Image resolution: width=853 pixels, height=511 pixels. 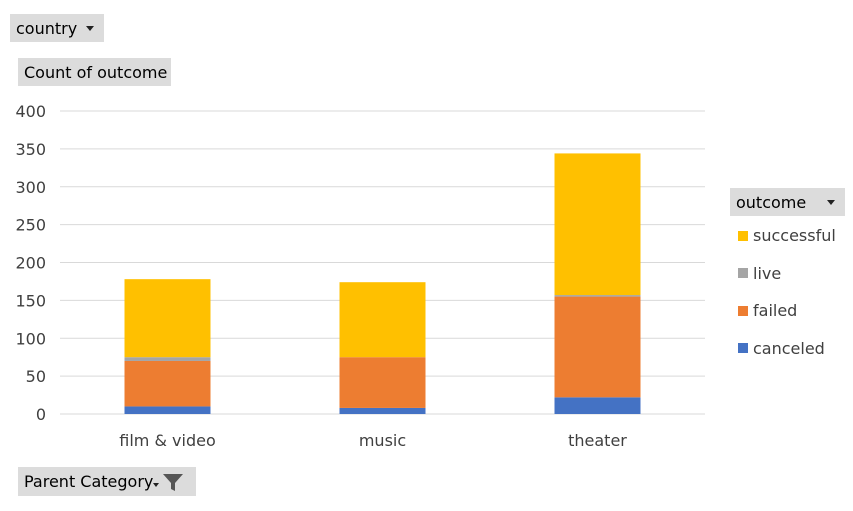 What do you see at coordinates (771, 202) in the screenshot?
I see `outcome-filter-label: outcome` at bounding box center [771, 202].